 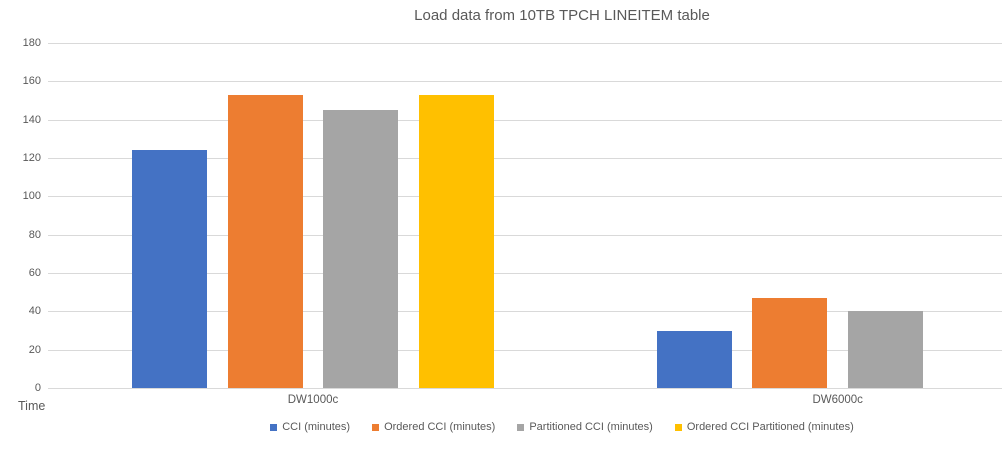 What do you see at coordinates (31, 196) in the screenshot?
I see `y-tick-label-100: 100` at bounding box center [31, 196].